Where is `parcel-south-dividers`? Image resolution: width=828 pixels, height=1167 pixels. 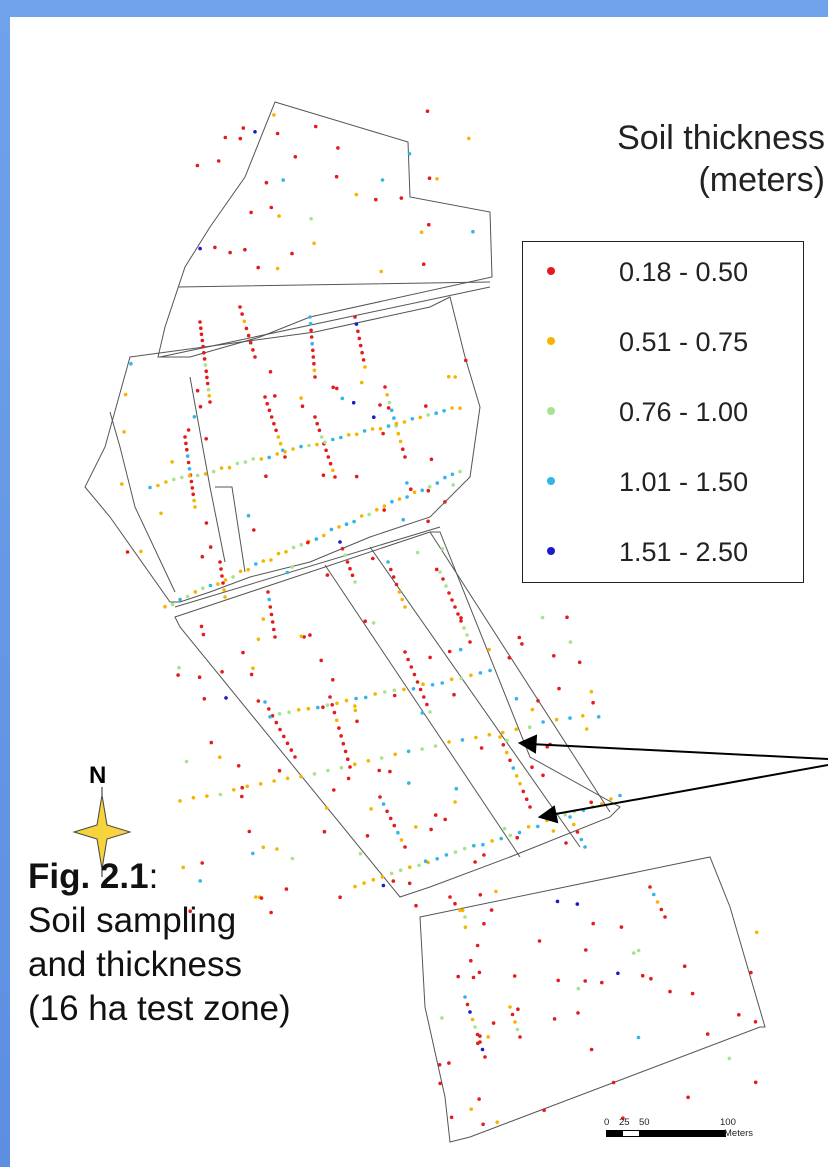 parcel-south-dividers is located at coordinates (467, 694).